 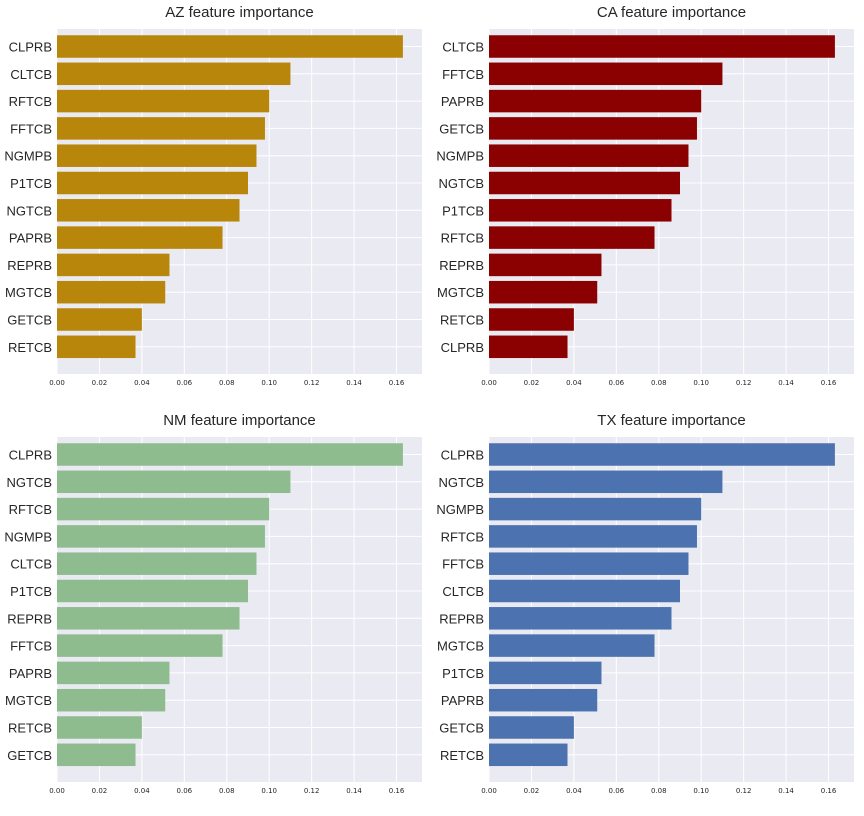 What do you see at coordinates (239, 420) in the screenshot?
I see `chart-title: NM feature importance` at bounding box center [239, 420].